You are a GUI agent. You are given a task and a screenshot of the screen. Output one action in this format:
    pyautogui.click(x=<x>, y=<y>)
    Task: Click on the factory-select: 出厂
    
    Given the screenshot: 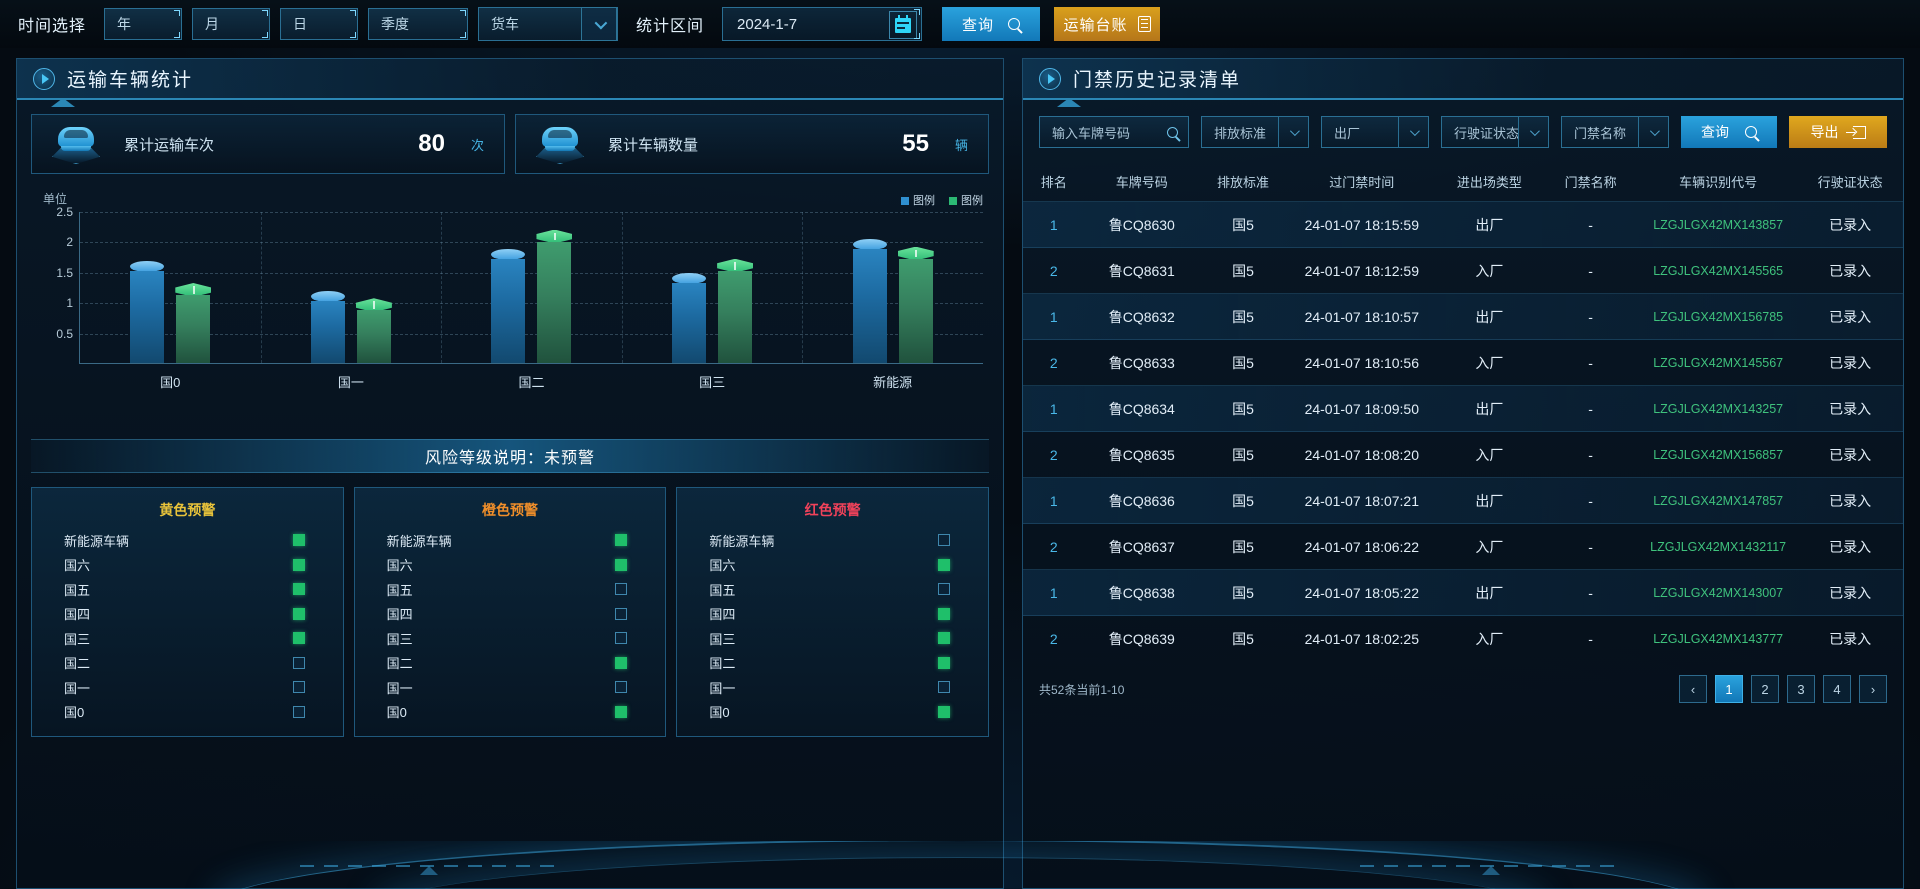 What is the action you would take?
    pyautogui.click(x=1375, y=132)
    